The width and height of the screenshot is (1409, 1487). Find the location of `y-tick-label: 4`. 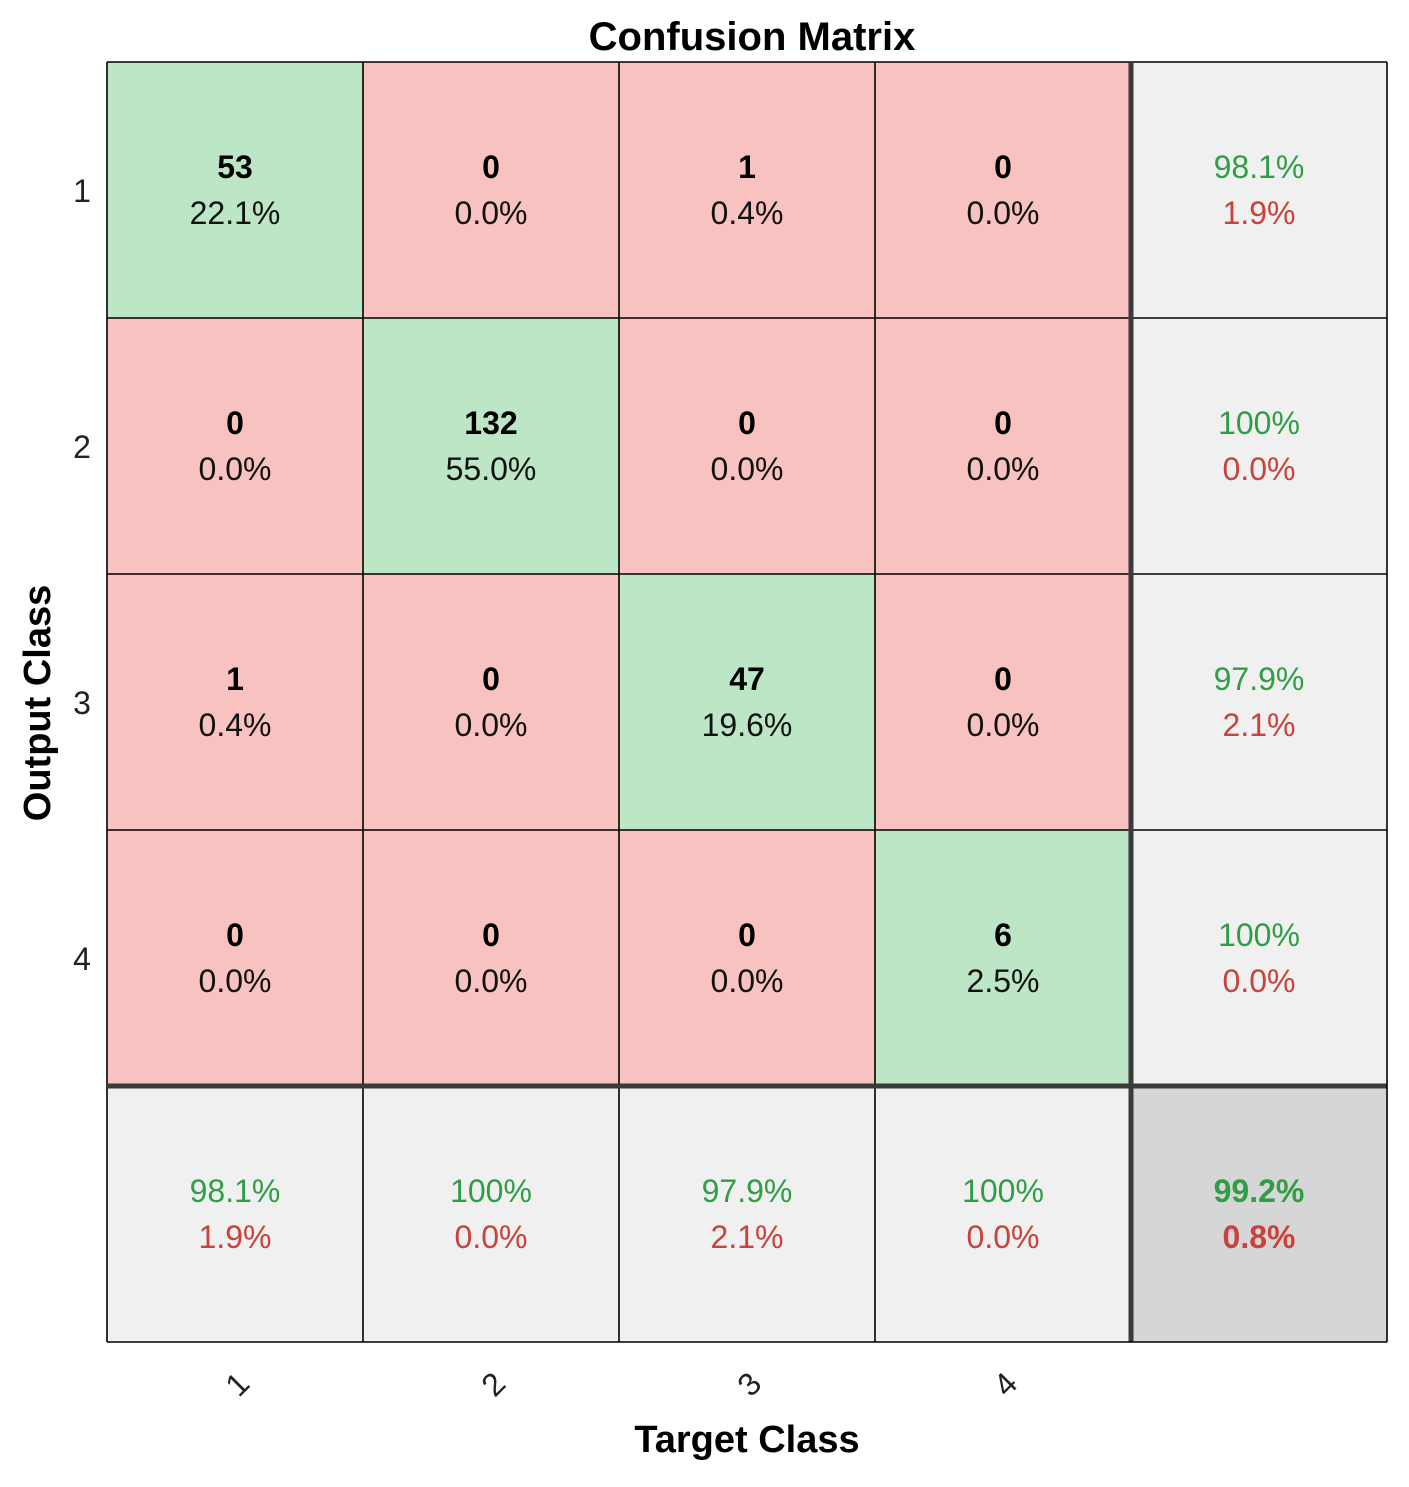

y-tick-label: 4 is located at coordinates (82, 959).